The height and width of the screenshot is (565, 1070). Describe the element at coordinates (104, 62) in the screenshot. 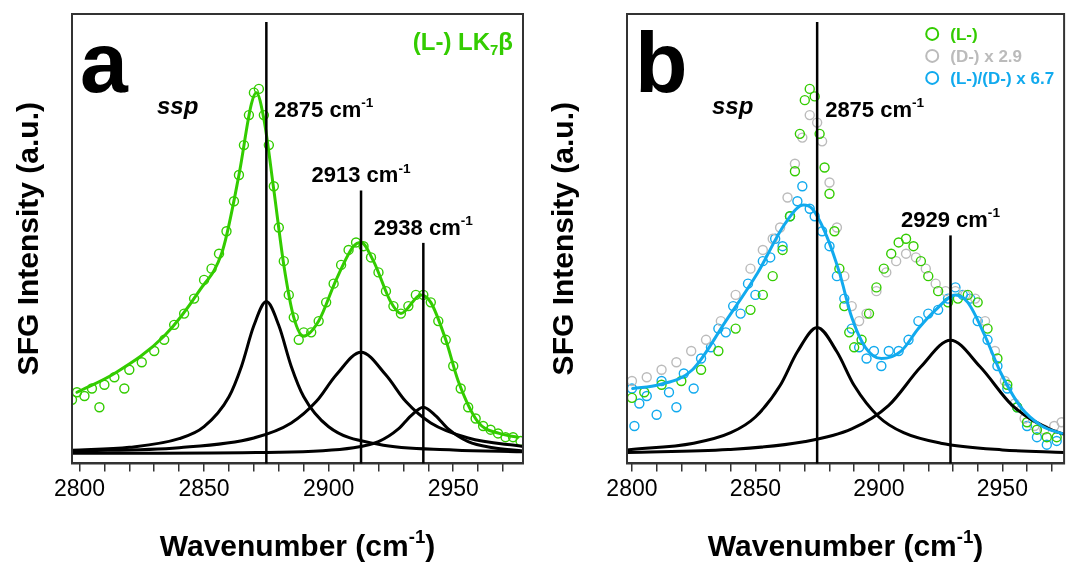

I see `annotation: a` at that location.